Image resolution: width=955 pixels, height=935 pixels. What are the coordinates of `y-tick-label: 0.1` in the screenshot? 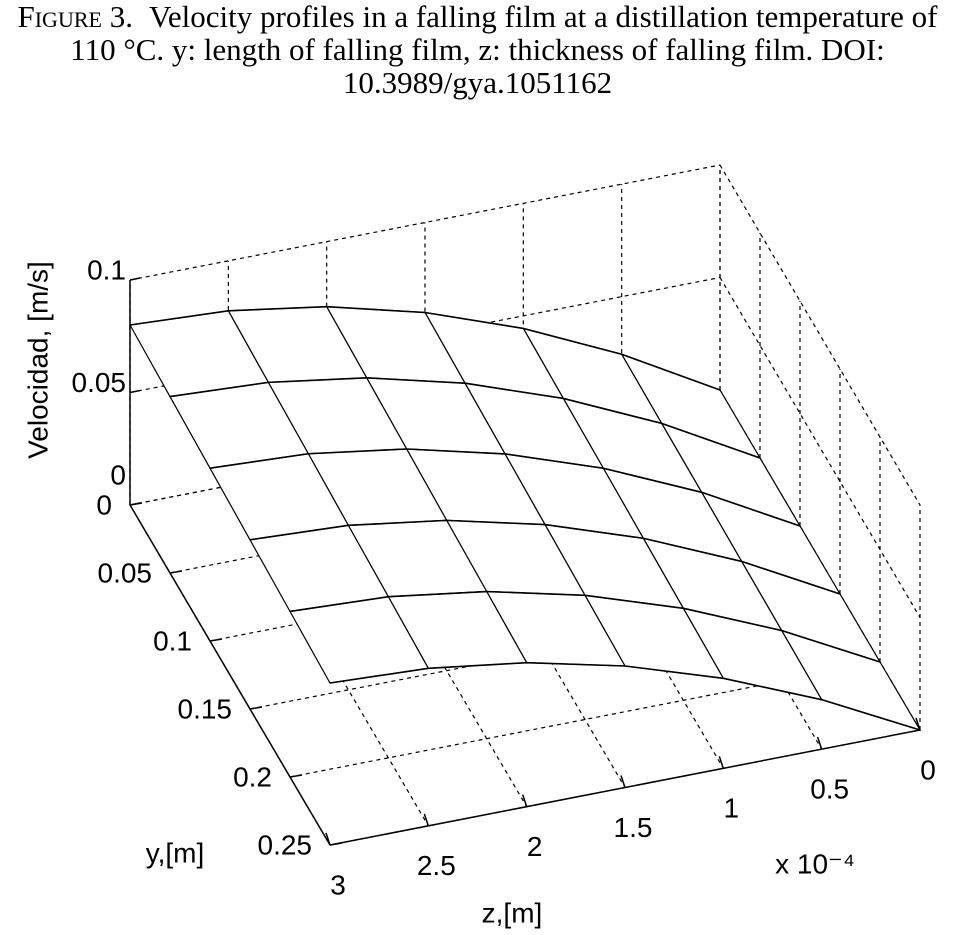 It's located at (172, 640).